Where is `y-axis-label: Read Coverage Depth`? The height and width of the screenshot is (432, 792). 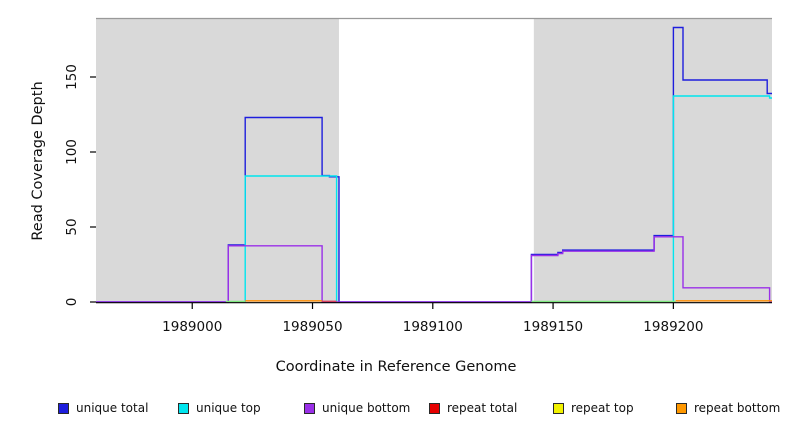 y-axis-label: Read Coverage Depth is located at coordinates (38, 161).